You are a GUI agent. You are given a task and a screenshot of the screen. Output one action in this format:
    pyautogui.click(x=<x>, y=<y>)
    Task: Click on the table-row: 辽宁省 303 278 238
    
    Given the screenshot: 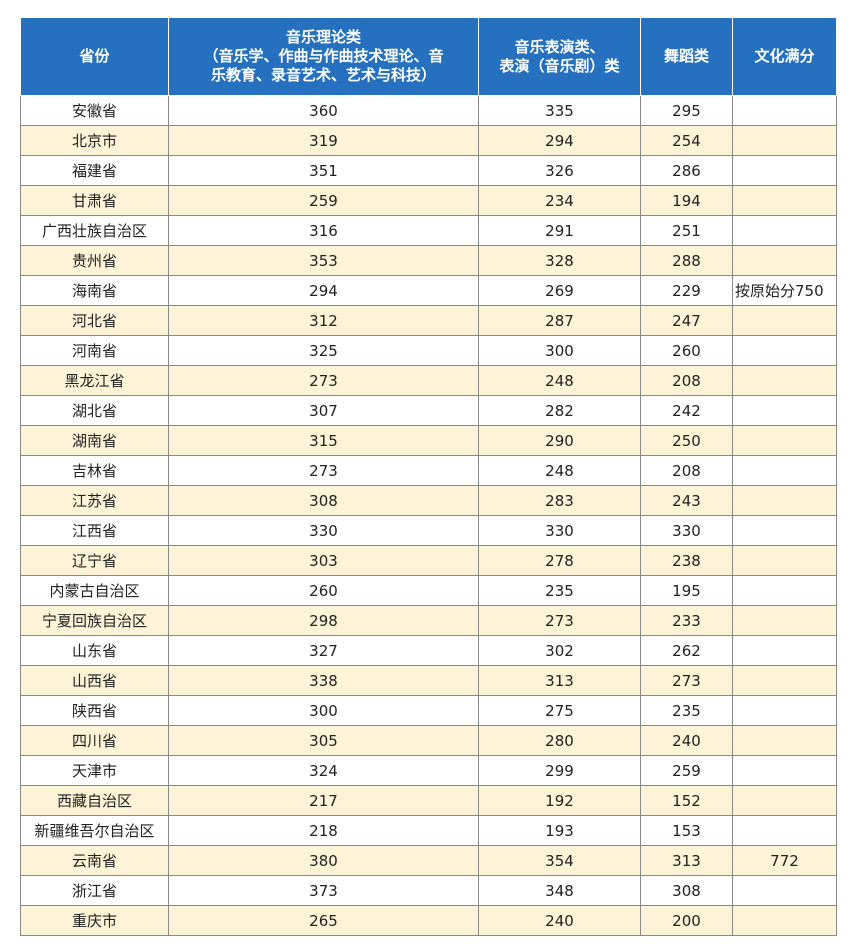 What is the action you would take?
    pyautogui.click(x=428, y=560)
    